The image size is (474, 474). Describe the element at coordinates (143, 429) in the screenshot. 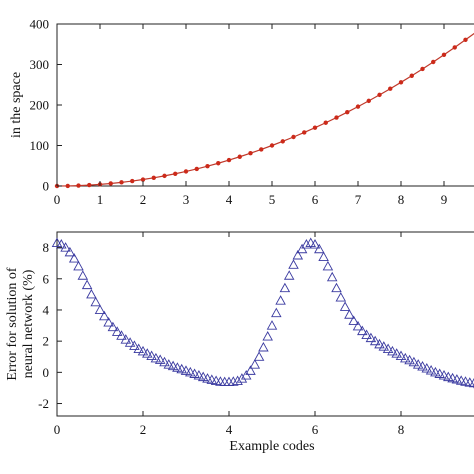

I see `x-tick-label: 2` at that location.